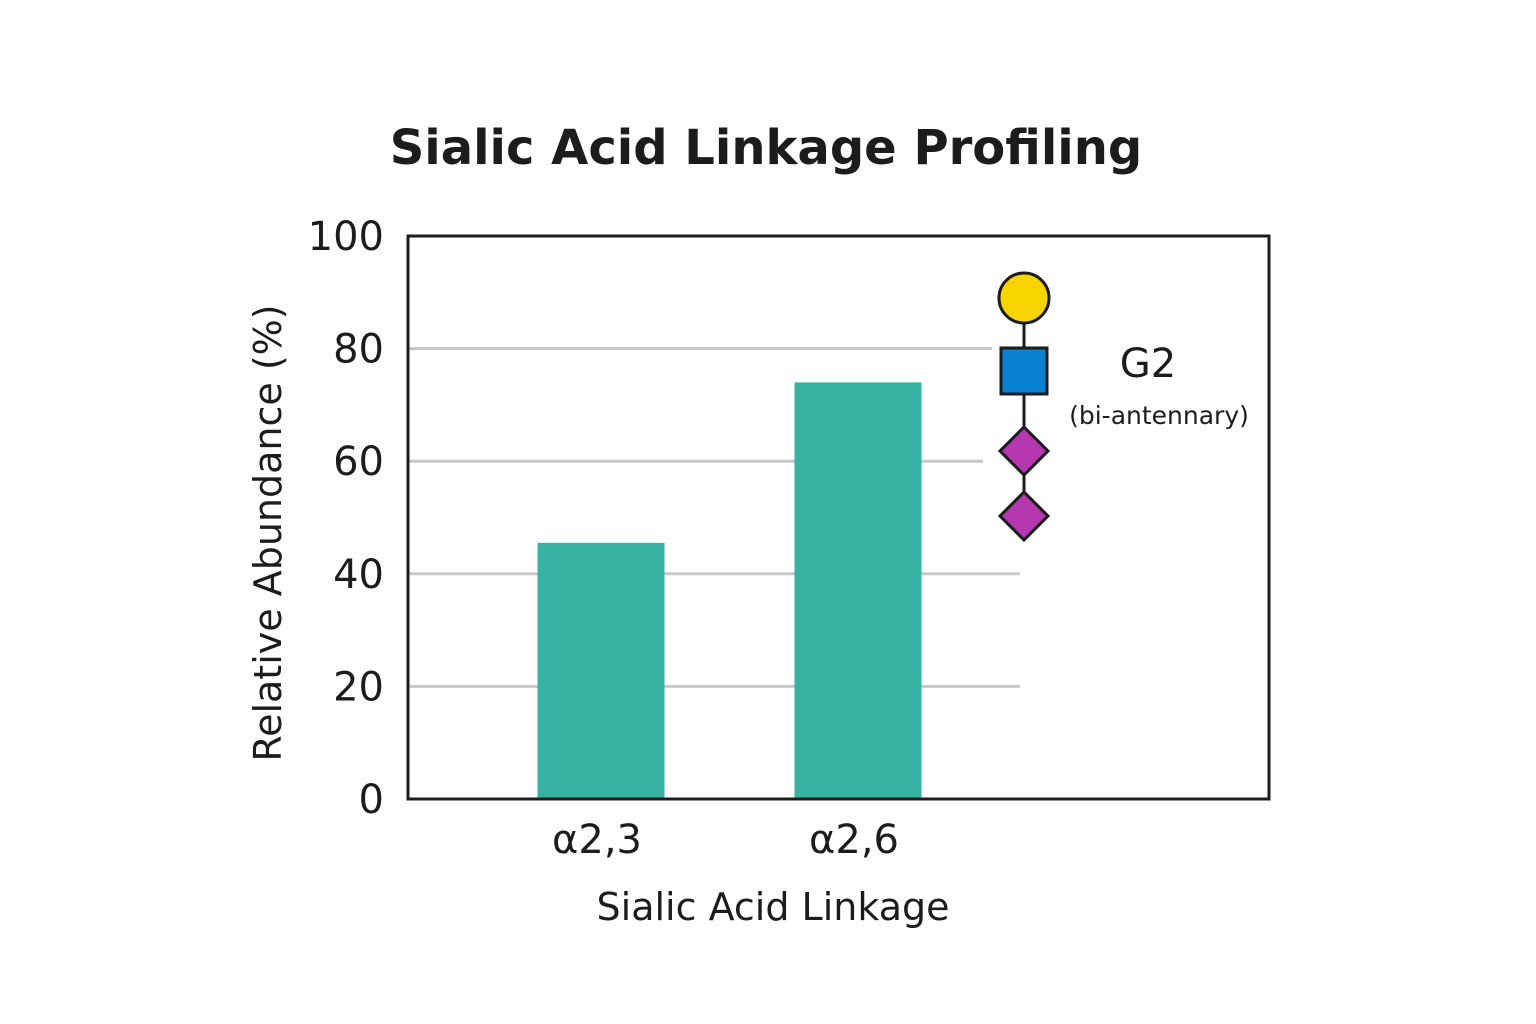 Image resolution: width=1536 pixels, height=1024 pixels. I want to click on x-axis-title: Sialic Acid Linkage, so click(773, 907).